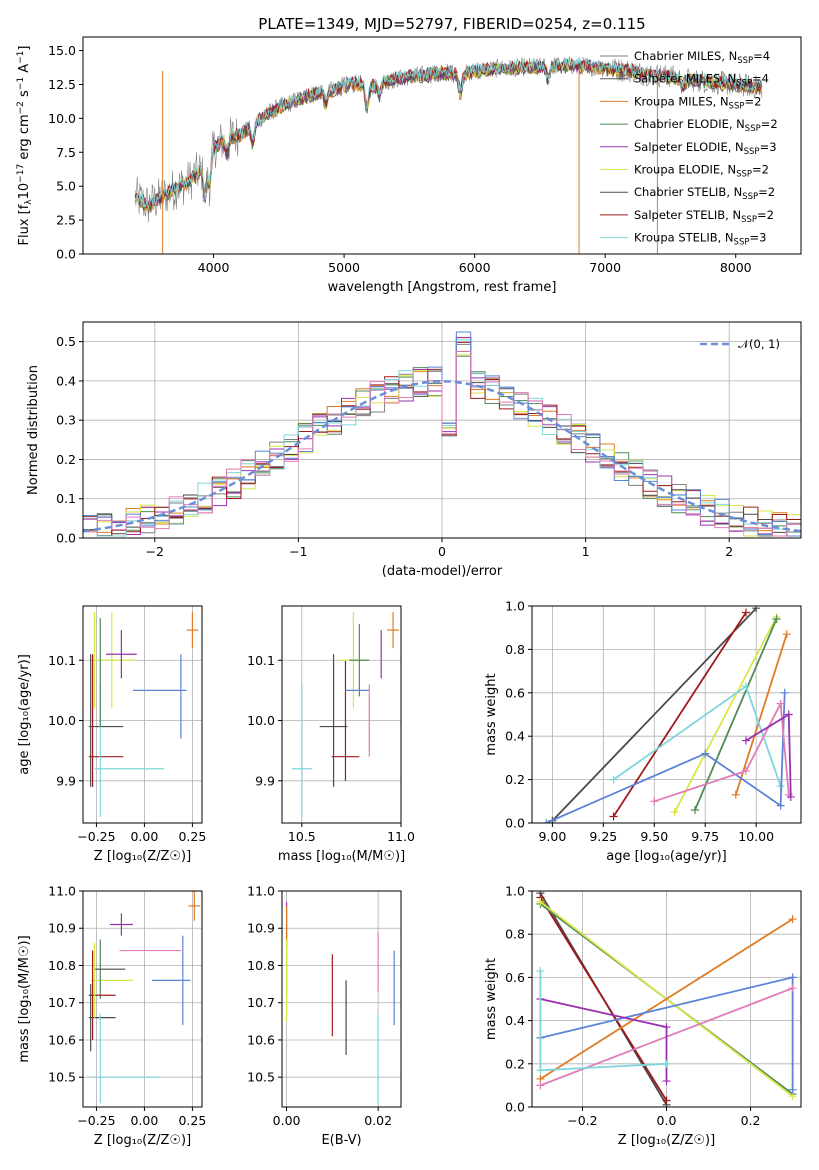 This screenshot has width=819, height=1170. I want to click on y-tick-label: 0.6, so click(515, 692).